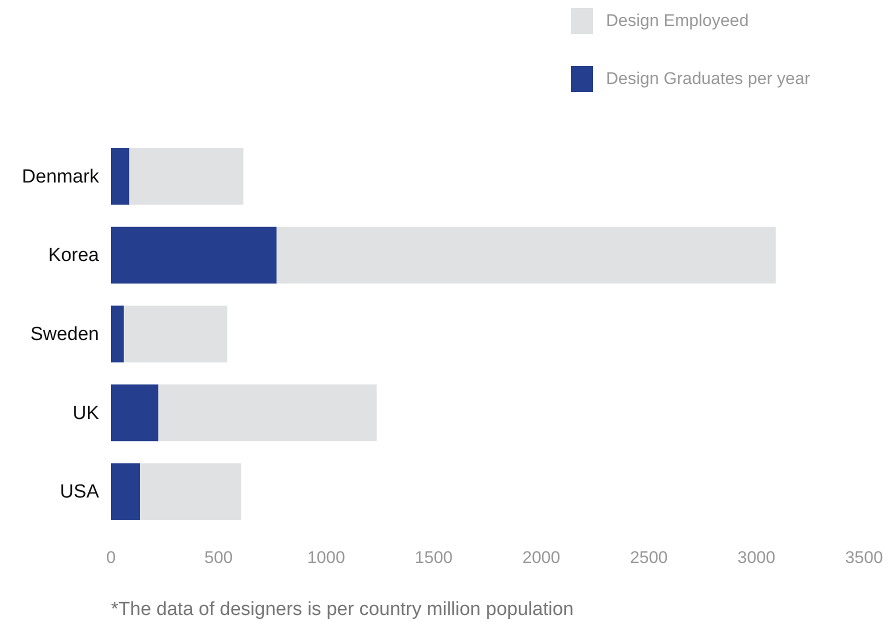 The width and height of the screenshot is (888, 622). Describe the element at coordinates (64, 334) in the screenshot. I see `y-tick-label: Sweden` at that location.